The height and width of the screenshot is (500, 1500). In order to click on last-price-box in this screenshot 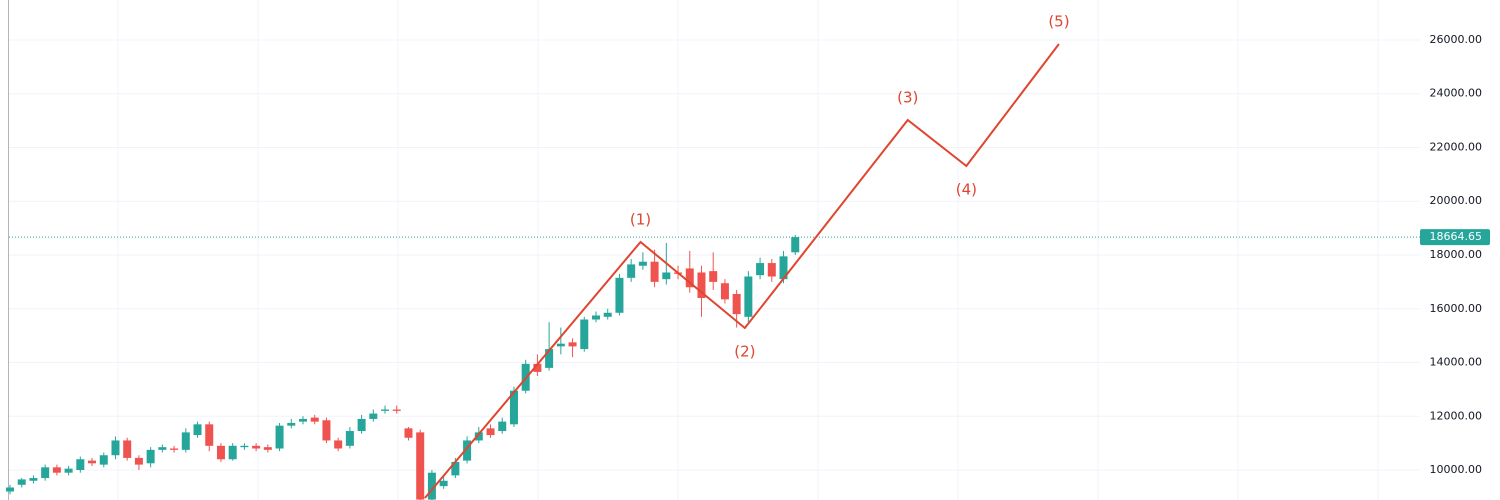, I will do `click(1455, 237)`.